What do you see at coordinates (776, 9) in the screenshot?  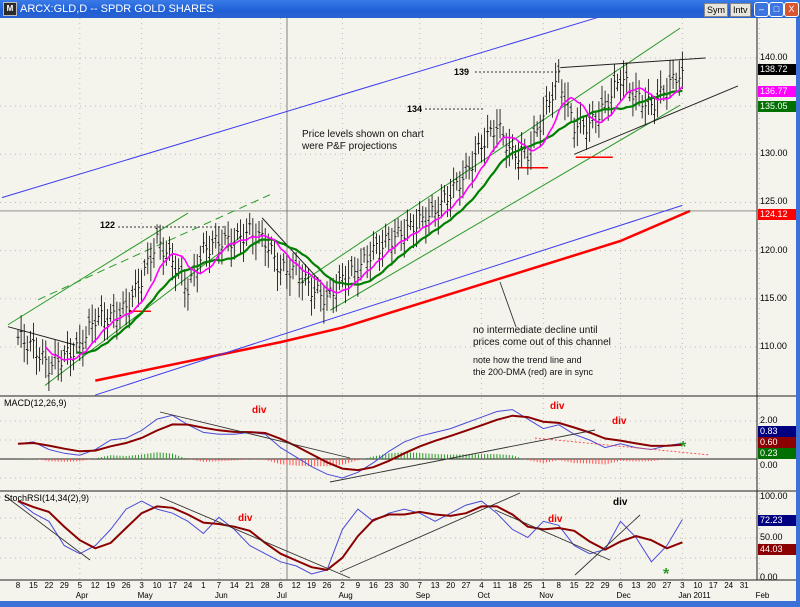 I see `maximize-button: □` at bounding box center [776, 9].